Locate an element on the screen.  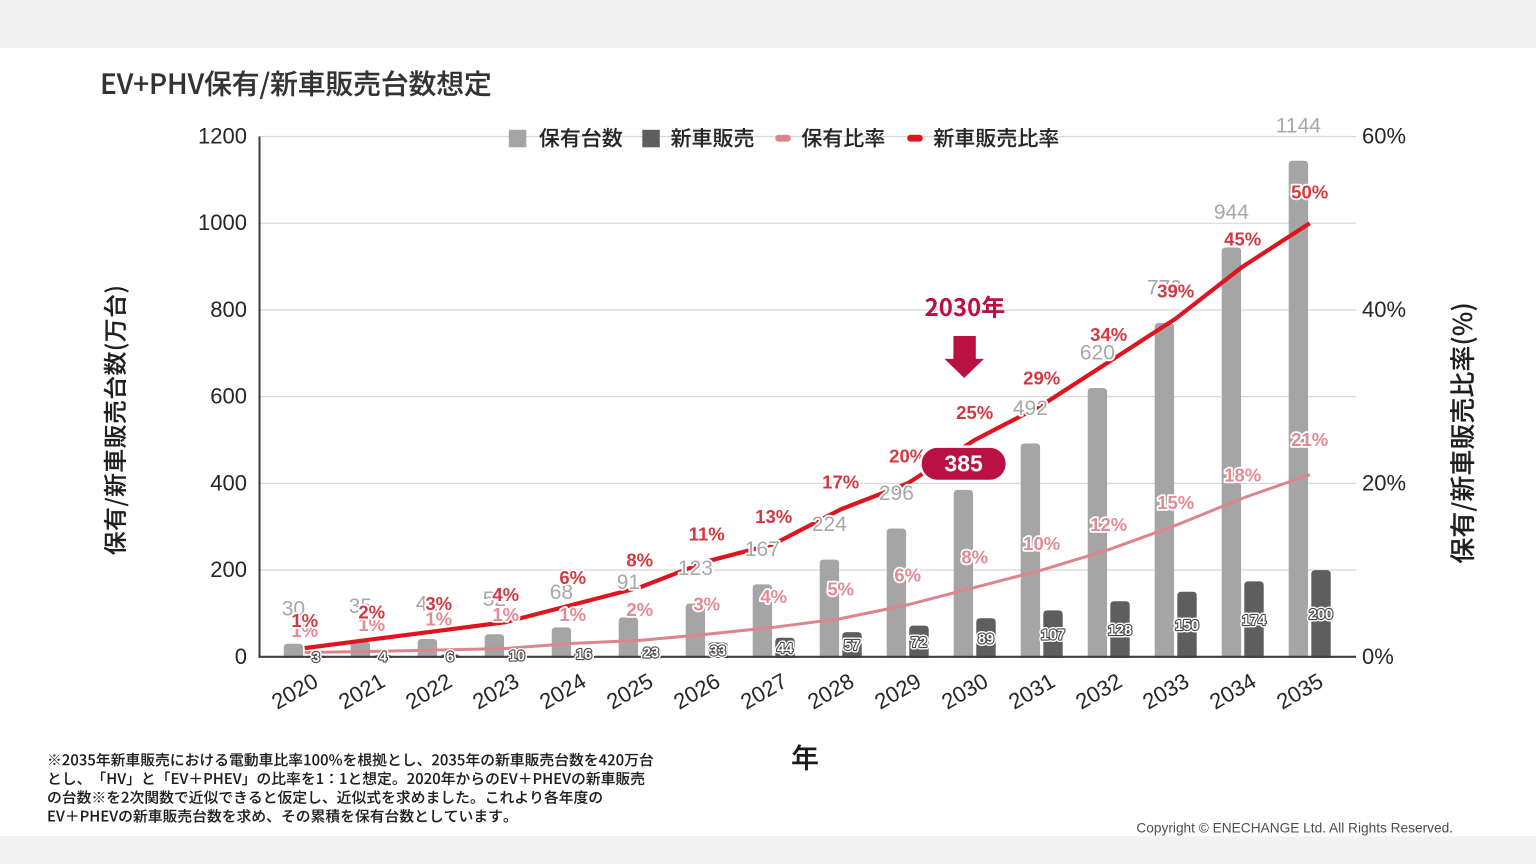
svg-text: 0% is located at coordinates (1378, 656).